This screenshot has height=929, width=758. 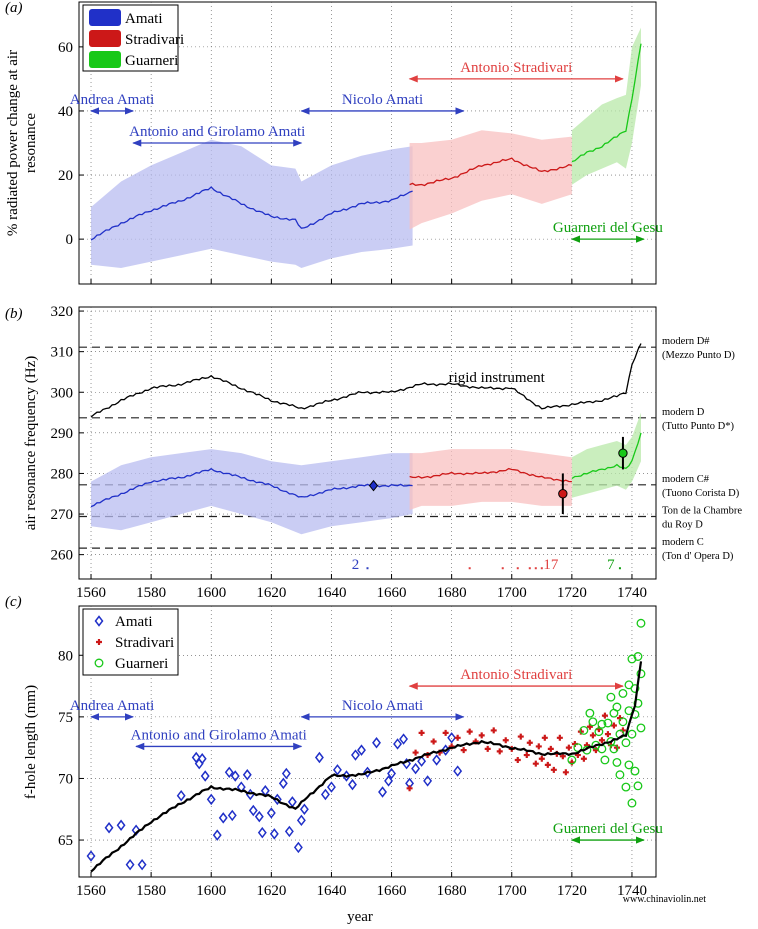 What do you see at coordinates (698, 426) in the screenshot?
I see `b-reference-sublabel-1: (Tutto Punto D*)` at bounding box center [698, 426].